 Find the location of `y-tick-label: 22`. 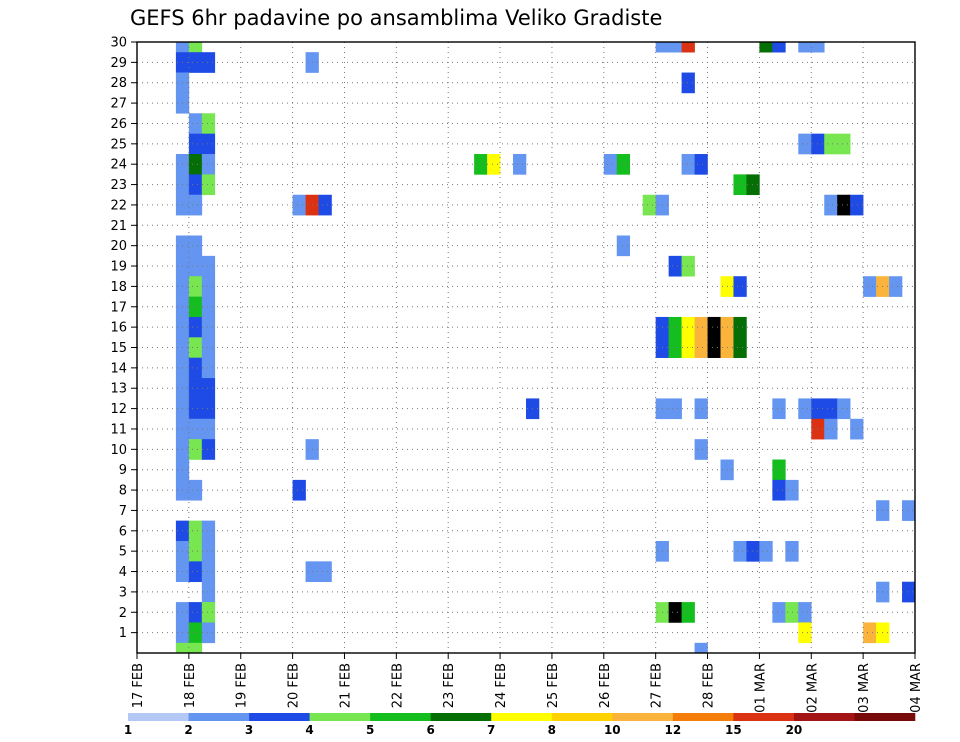

y-tick-label: 22 is located at coordinates (118, 205).